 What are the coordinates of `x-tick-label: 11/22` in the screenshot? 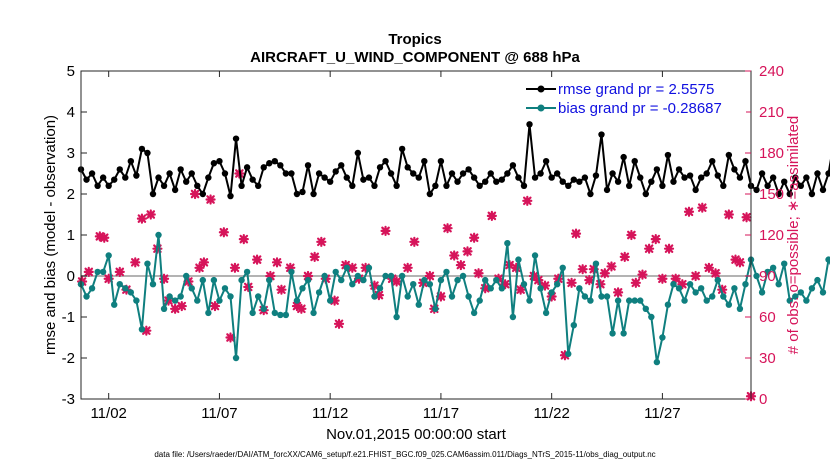 It's located at (551, 413).